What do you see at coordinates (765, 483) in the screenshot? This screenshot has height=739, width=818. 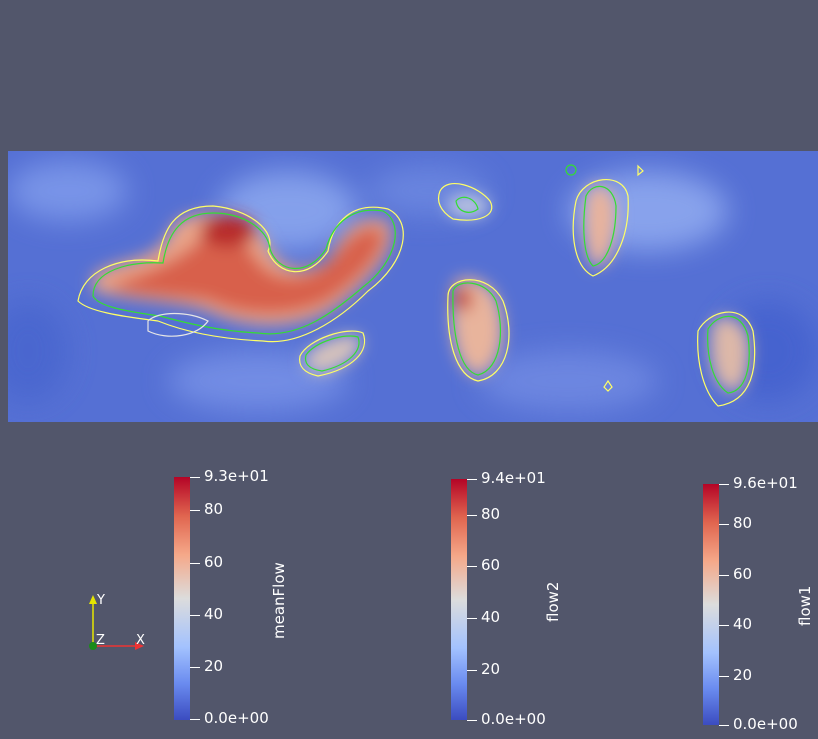 I see `color-bar-max-label: 9.6e+01` at bounding box center [765, 483].